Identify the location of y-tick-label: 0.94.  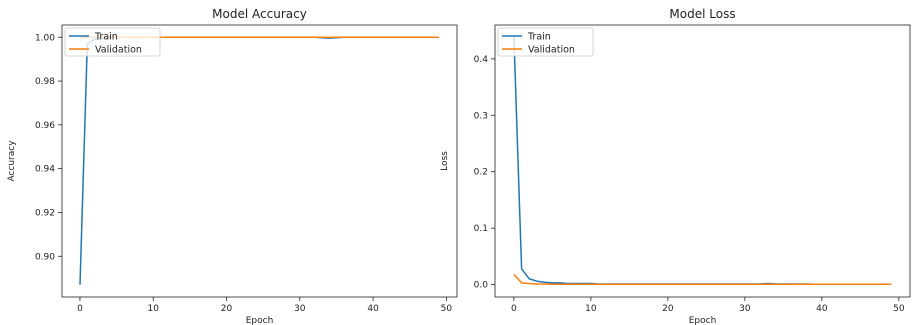
(45, 170).